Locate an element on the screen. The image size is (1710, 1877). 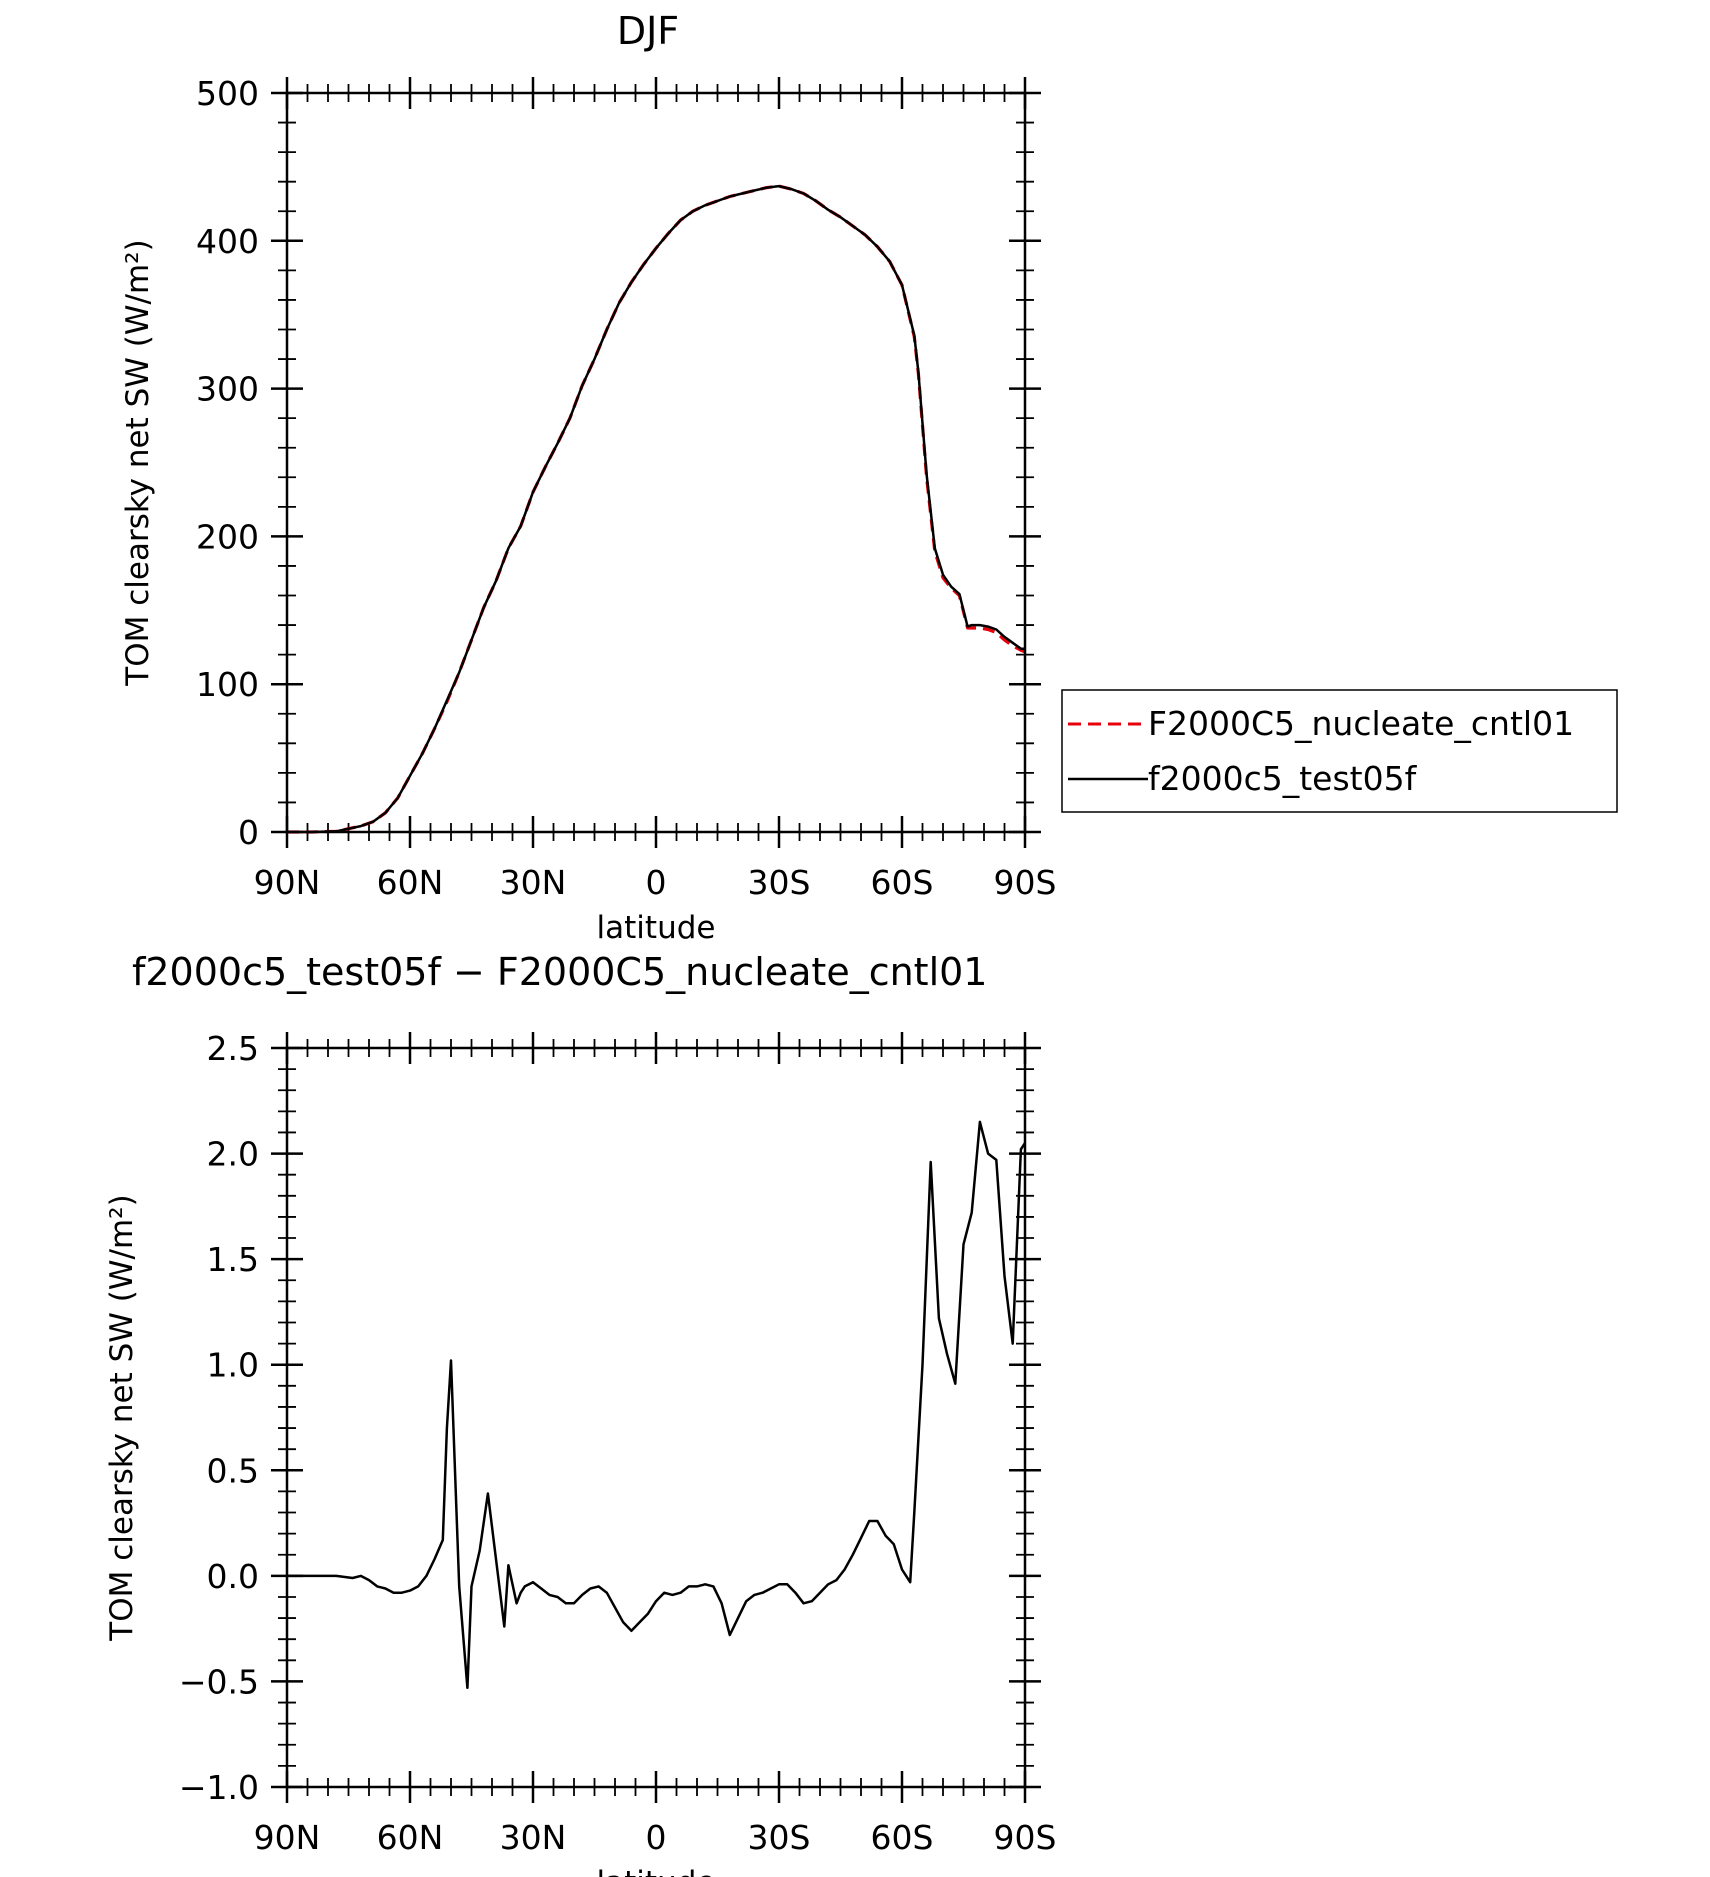
y-tick-label: 400 is located at coordinates (227, 241).